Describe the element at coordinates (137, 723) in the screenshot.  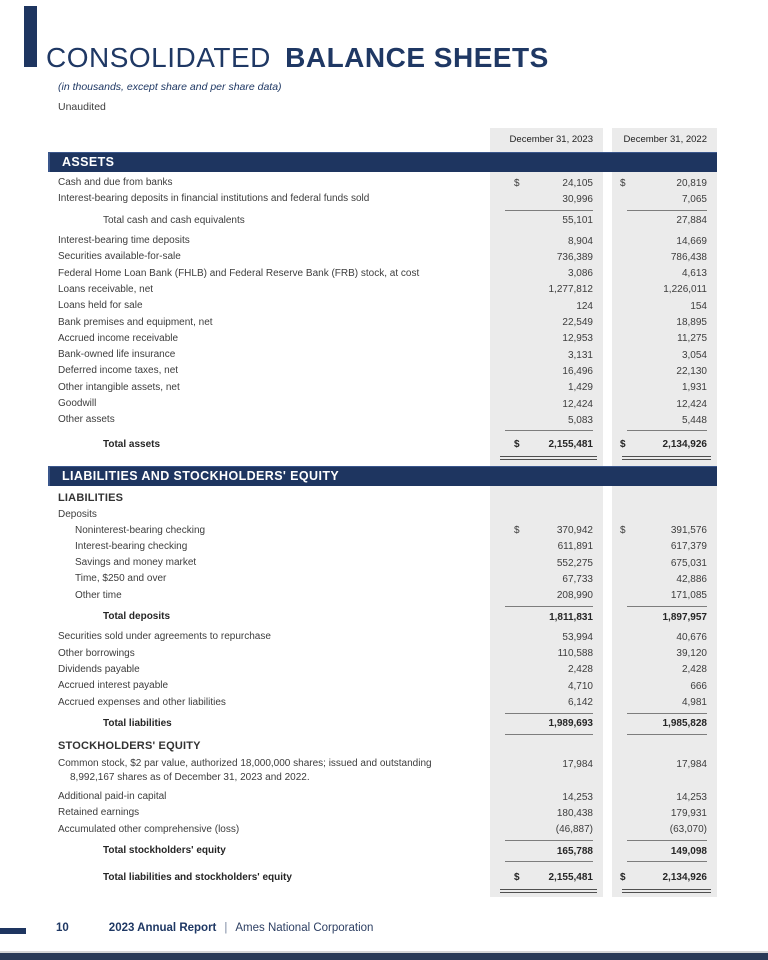
I see `row-label: Total liabilities` at that location.